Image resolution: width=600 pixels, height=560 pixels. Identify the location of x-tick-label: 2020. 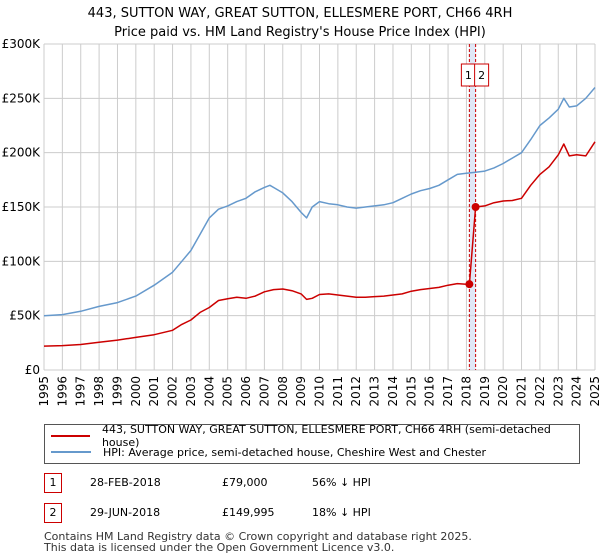
(503, 391).